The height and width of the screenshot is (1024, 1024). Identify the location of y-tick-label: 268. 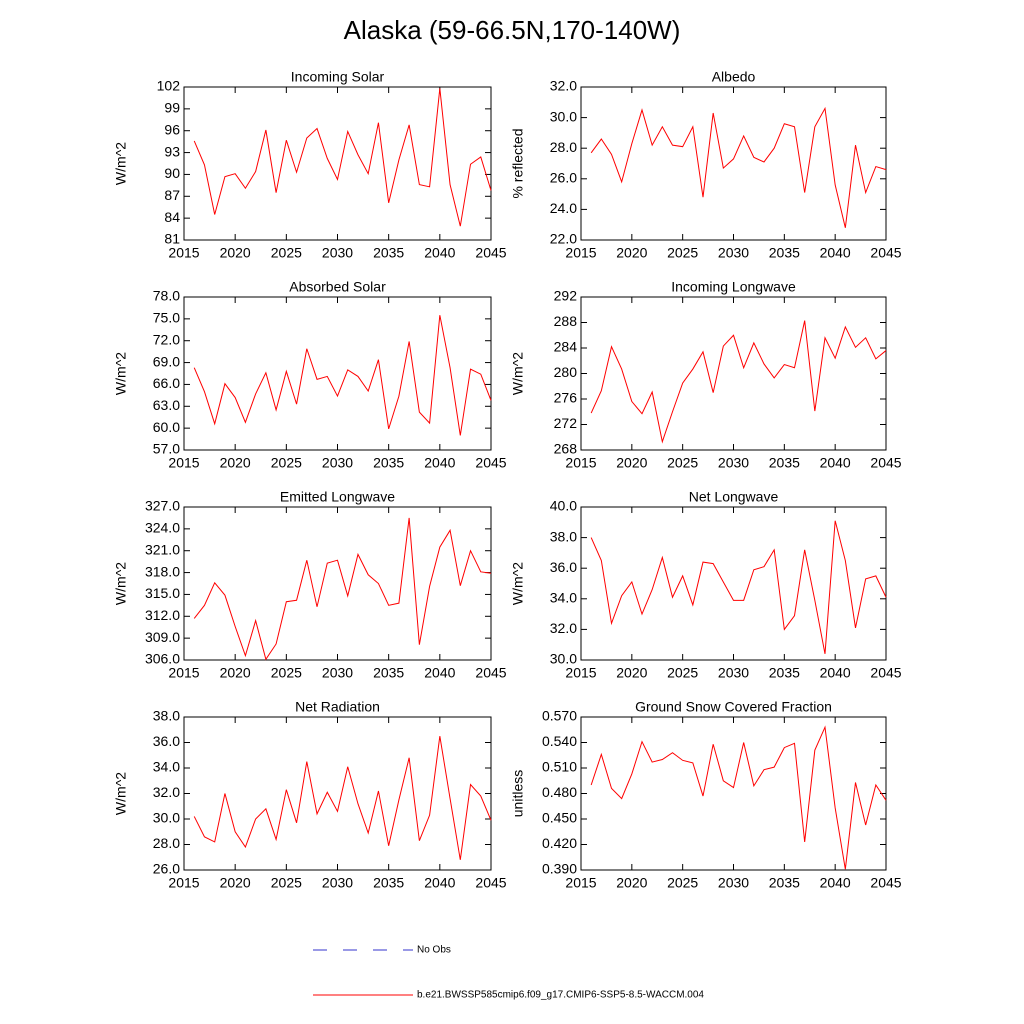
(566, 449).